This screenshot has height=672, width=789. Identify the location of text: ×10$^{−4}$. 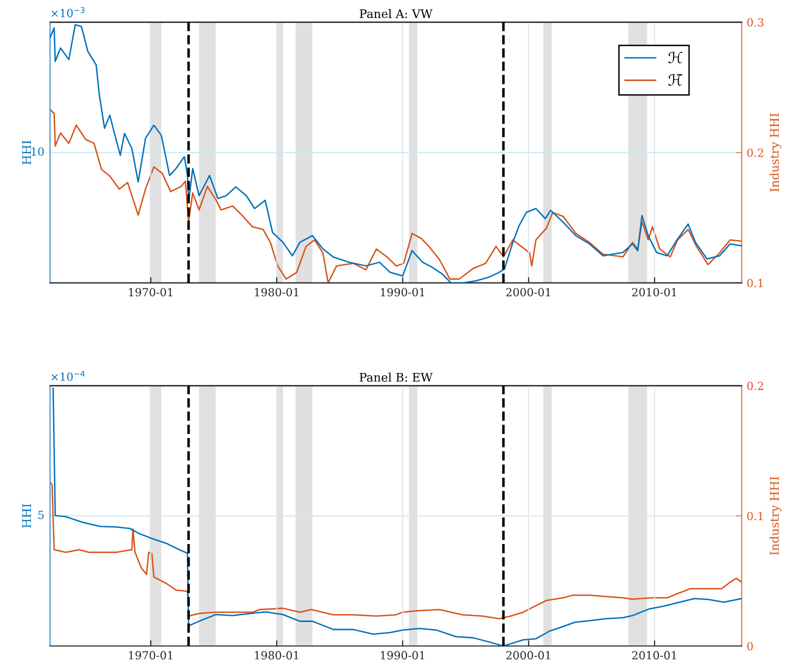
(68, 375).